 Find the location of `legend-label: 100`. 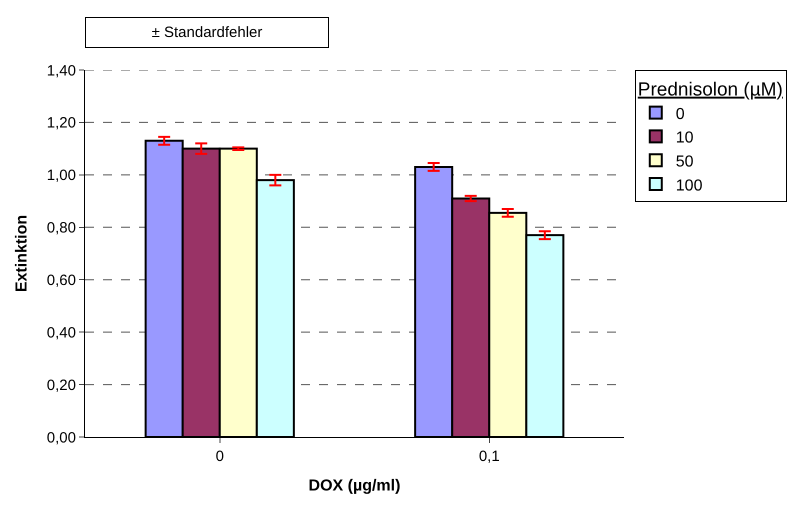

legend-label: 100 is located at coordinates (689, 185).